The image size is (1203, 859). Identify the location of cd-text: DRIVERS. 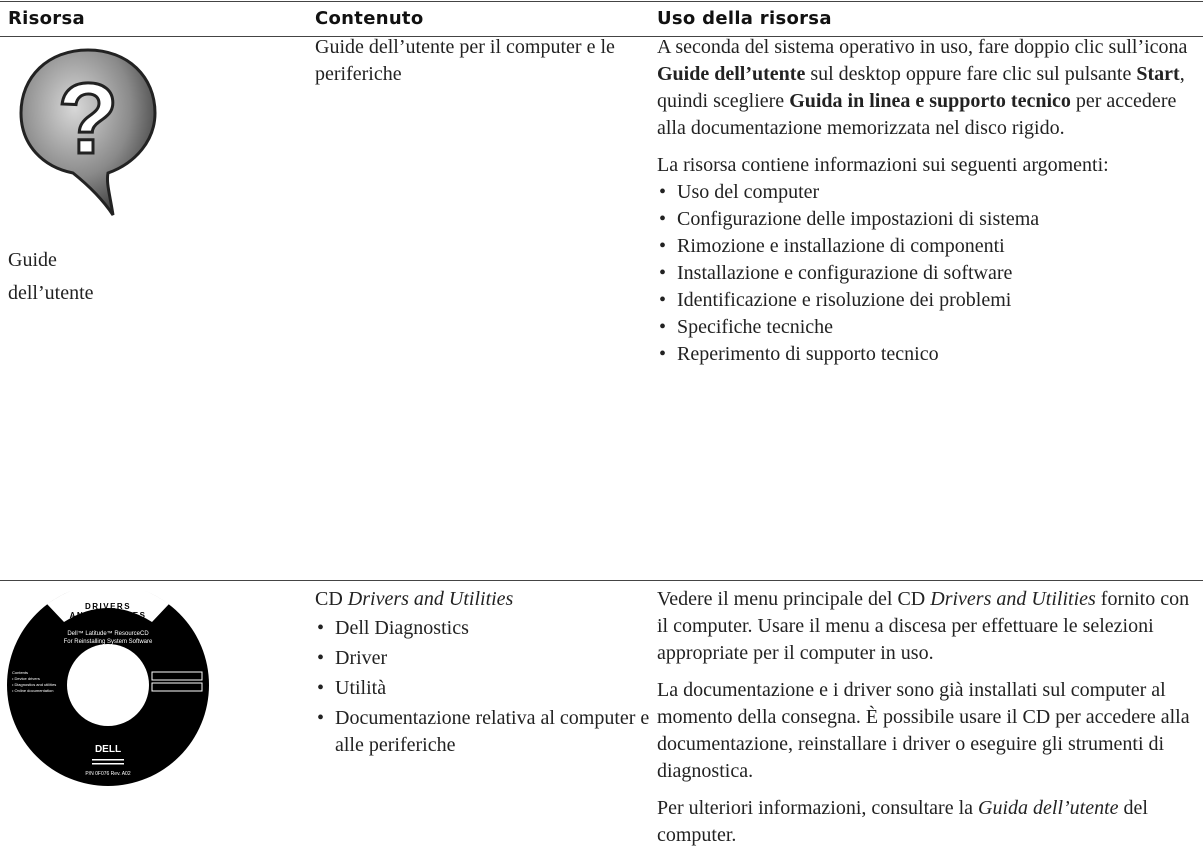
(108, 606).